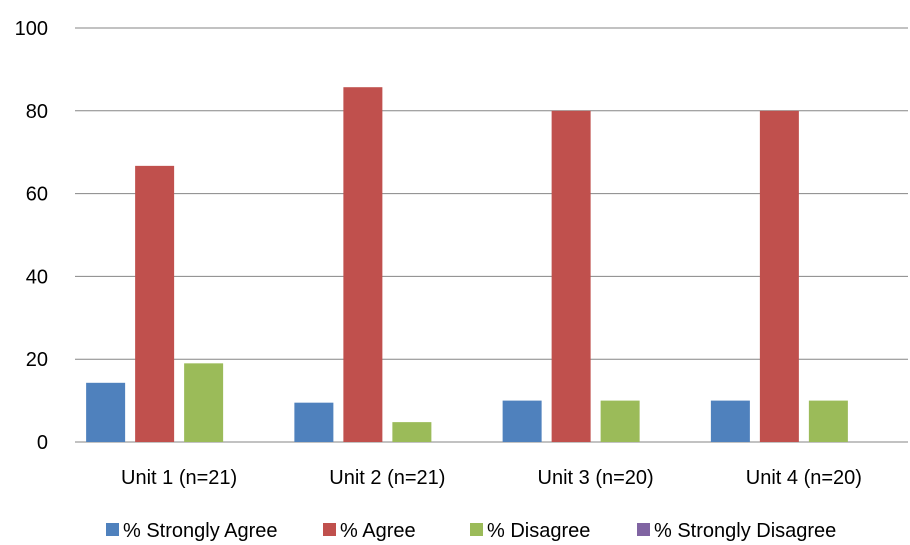  I want to click on x-tick-label: Unit 1 (n=21), so click(179, 478).